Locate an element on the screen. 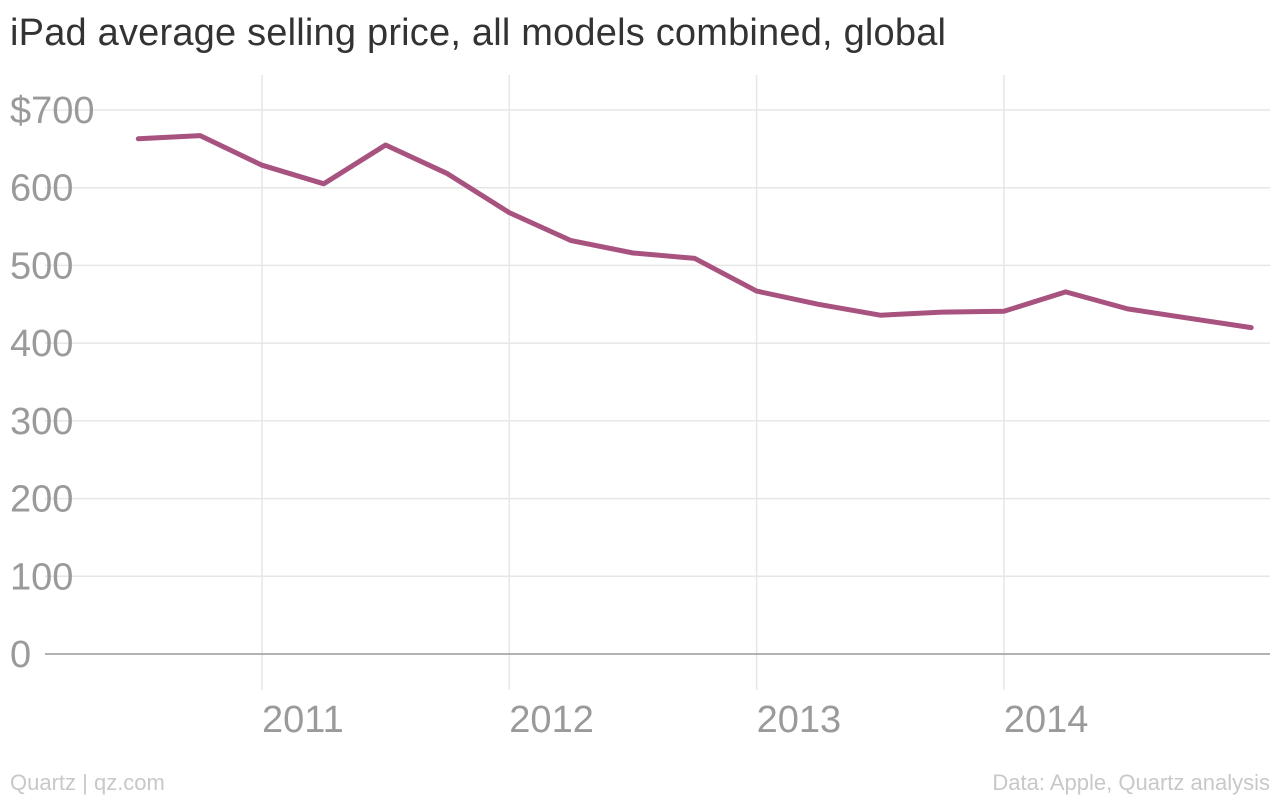 The image size is (1280, 800). y-tick-label-100: 100 is located at coordinates (41, 577).